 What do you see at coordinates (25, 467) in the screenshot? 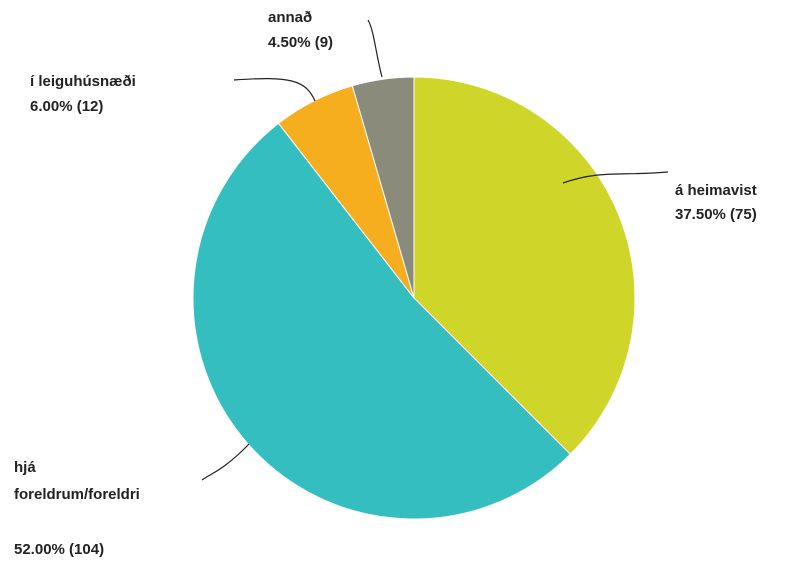
I see `slice-label-hja-foreldrum-foreldri-line-1: hjá` at bounding box center [25, 467].